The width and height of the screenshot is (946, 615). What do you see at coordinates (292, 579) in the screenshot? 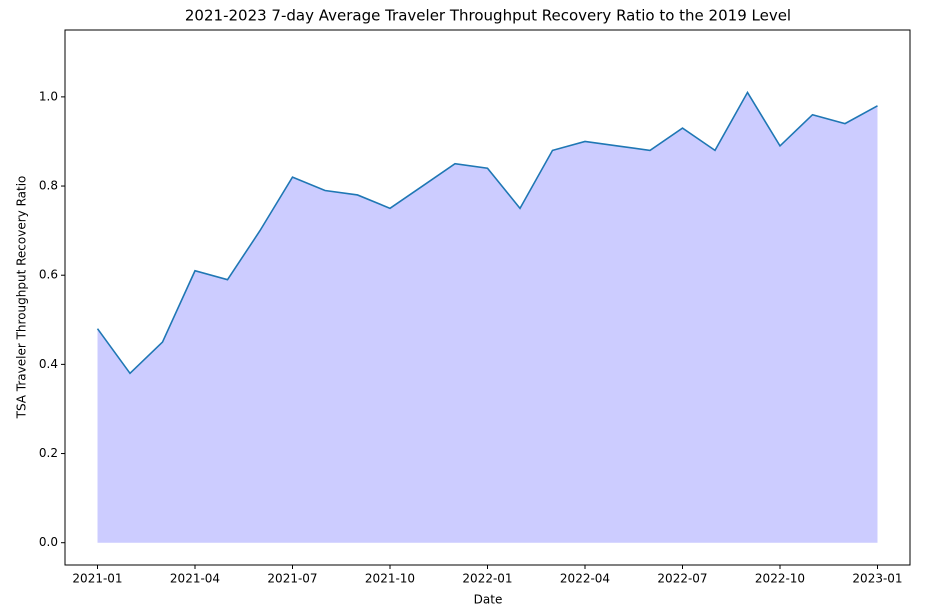
I see `x-tick-label: 2021-07` at bounding box center [292, 579].